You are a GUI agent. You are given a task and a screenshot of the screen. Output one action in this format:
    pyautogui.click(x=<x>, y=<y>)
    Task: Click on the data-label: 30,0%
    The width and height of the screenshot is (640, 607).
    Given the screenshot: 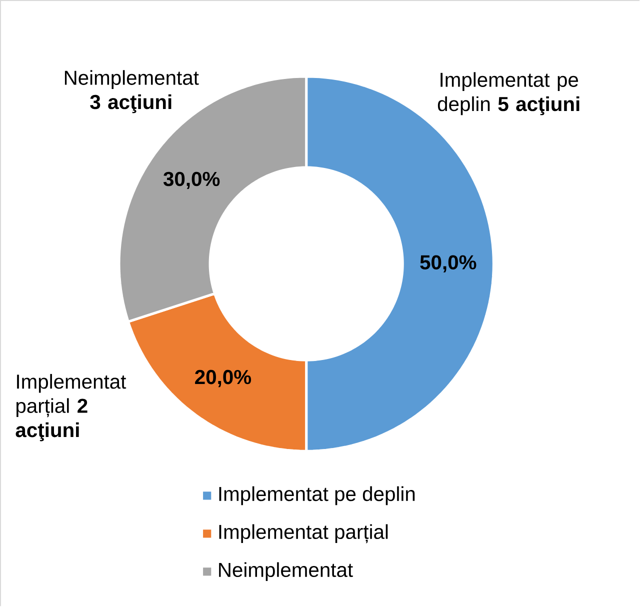 What is the action you would take?
    pyautogui.click(x=191, y=181)
    